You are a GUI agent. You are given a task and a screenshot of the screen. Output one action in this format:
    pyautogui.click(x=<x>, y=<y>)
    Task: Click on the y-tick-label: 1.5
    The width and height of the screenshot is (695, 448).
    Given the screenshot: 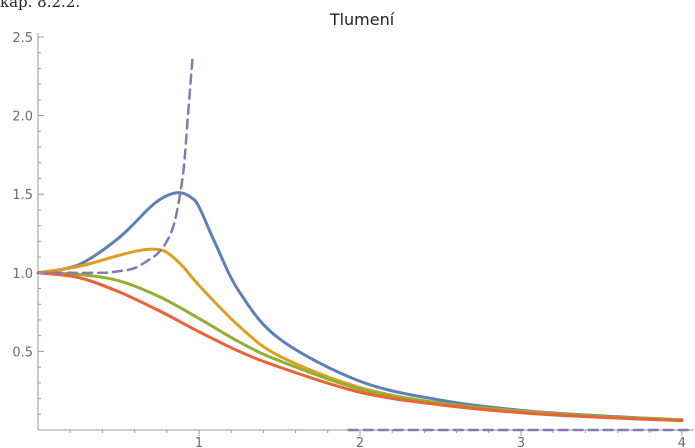 What is the action you would take?
    pyautogui.click(x=22, y=195)
    